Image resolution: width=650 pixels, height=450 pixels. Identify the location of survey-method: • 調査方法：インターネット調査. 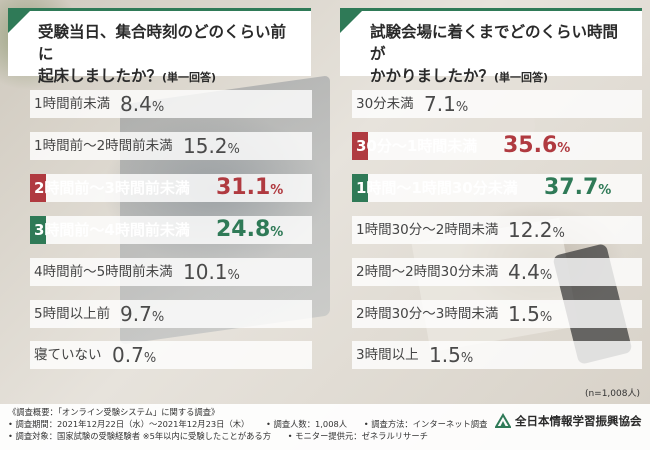
(425, 424).